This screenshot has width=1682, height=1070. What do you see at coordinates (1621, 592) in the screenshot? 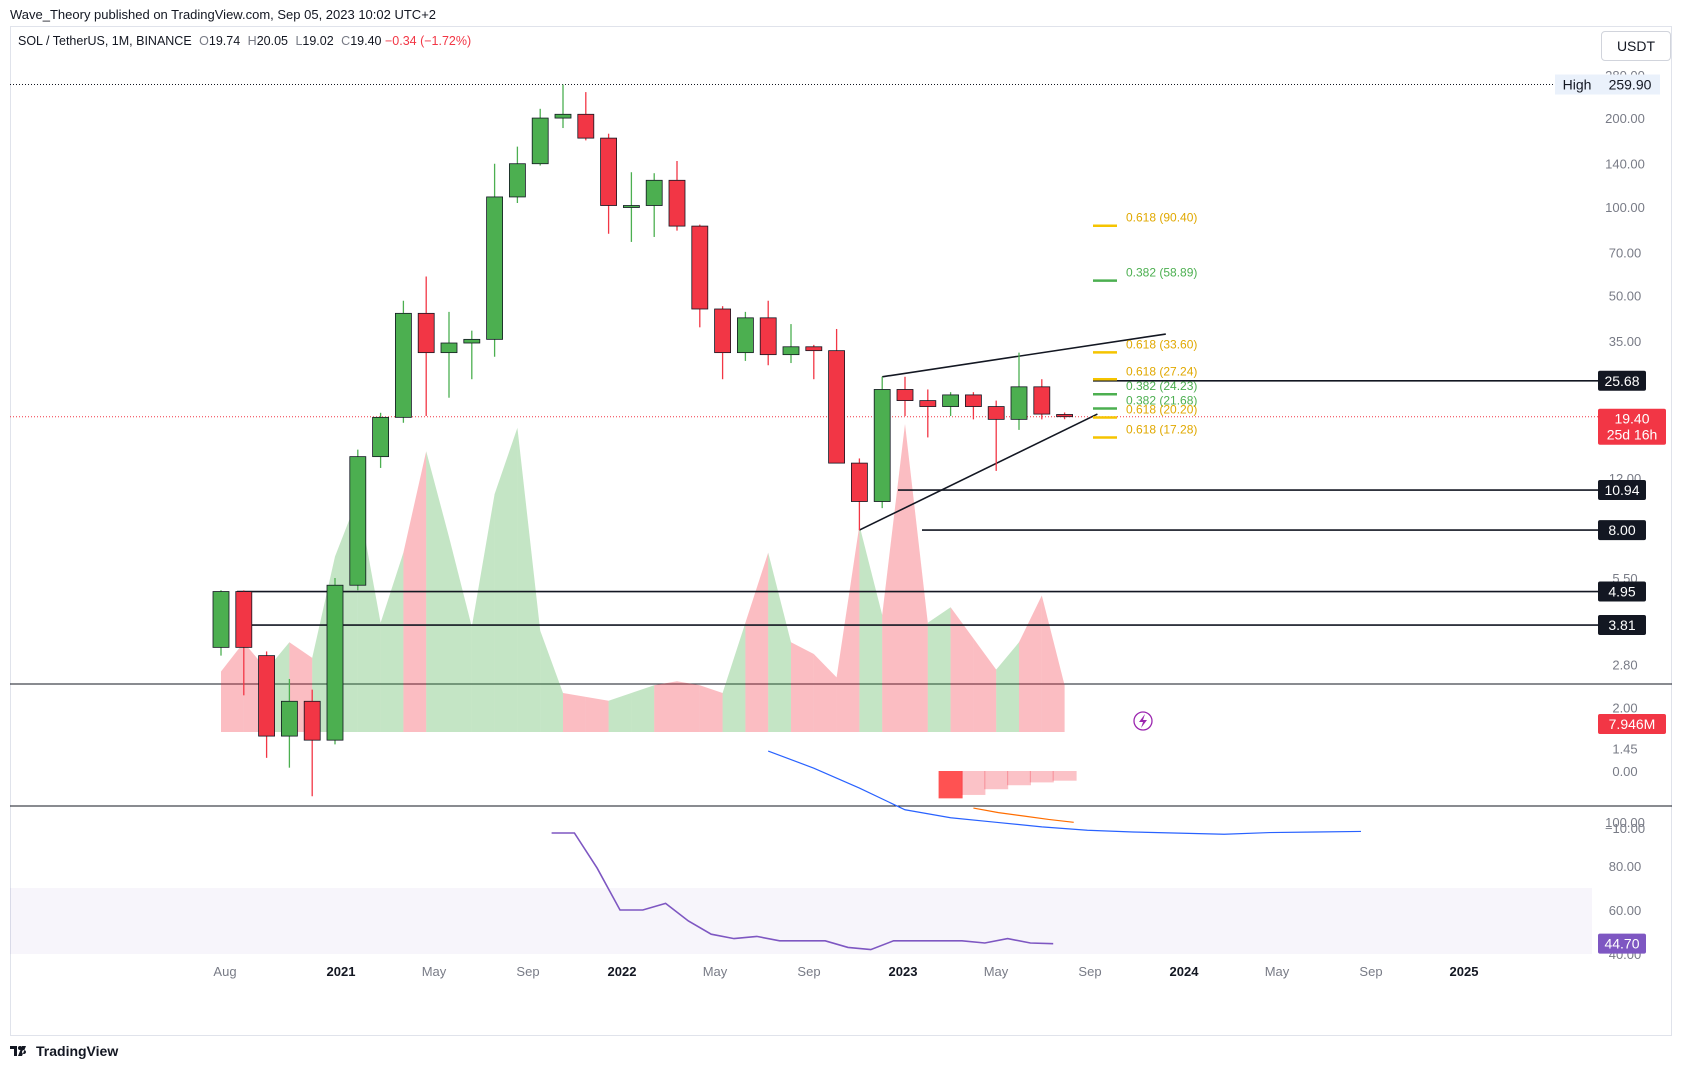
I see `level-price-label: 4.95` at bounding box center [1621, 592].